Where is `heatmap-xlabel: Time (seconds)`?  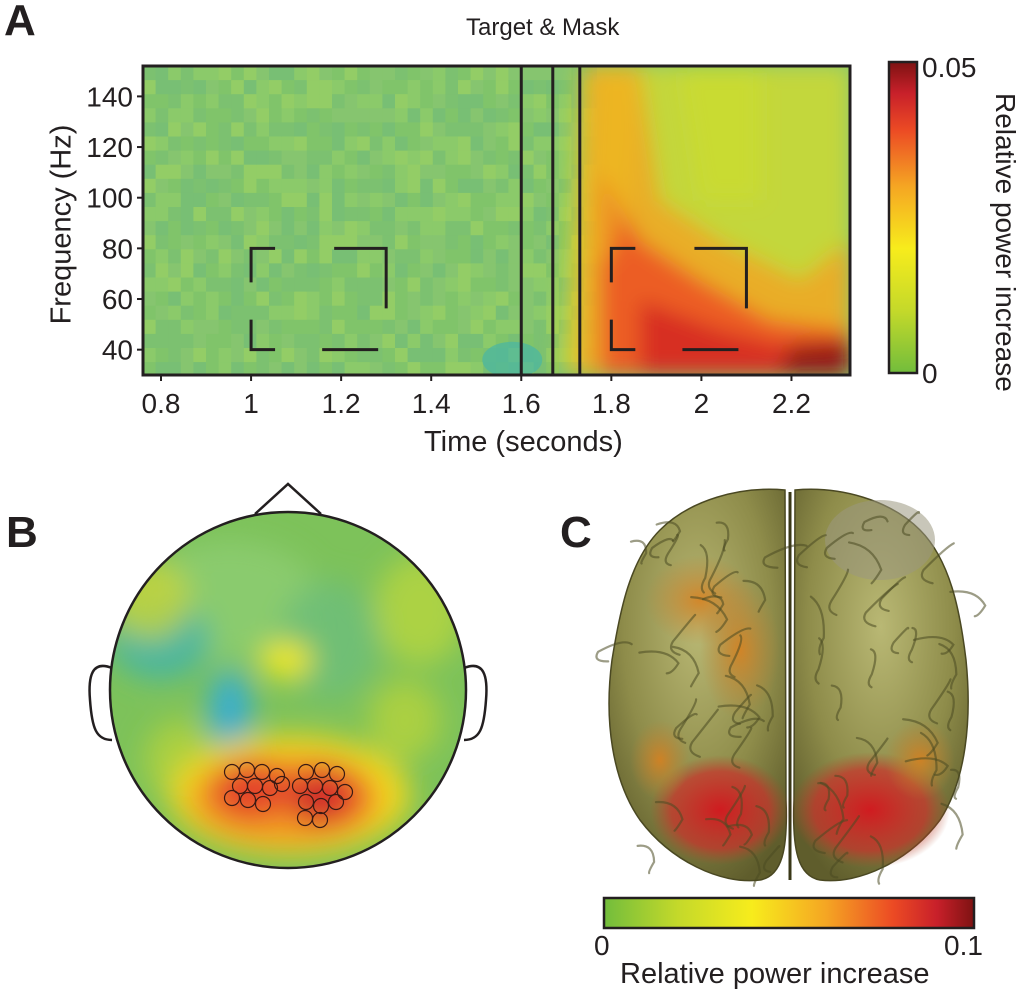 heatmap-xlabel: Time (seconds) is located at coordinates (523, 442).